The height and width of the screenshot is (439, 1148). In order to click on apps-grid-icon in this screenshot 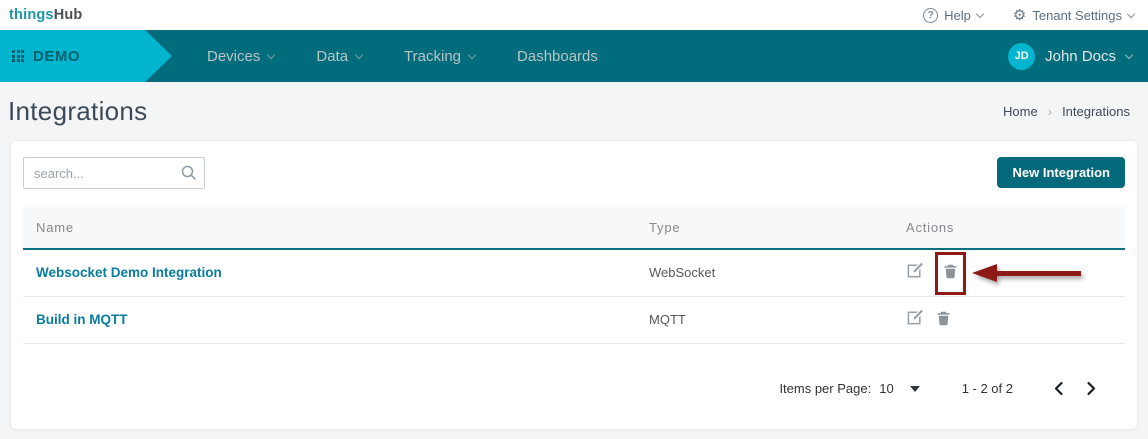, I will do `click(18, 56)`.